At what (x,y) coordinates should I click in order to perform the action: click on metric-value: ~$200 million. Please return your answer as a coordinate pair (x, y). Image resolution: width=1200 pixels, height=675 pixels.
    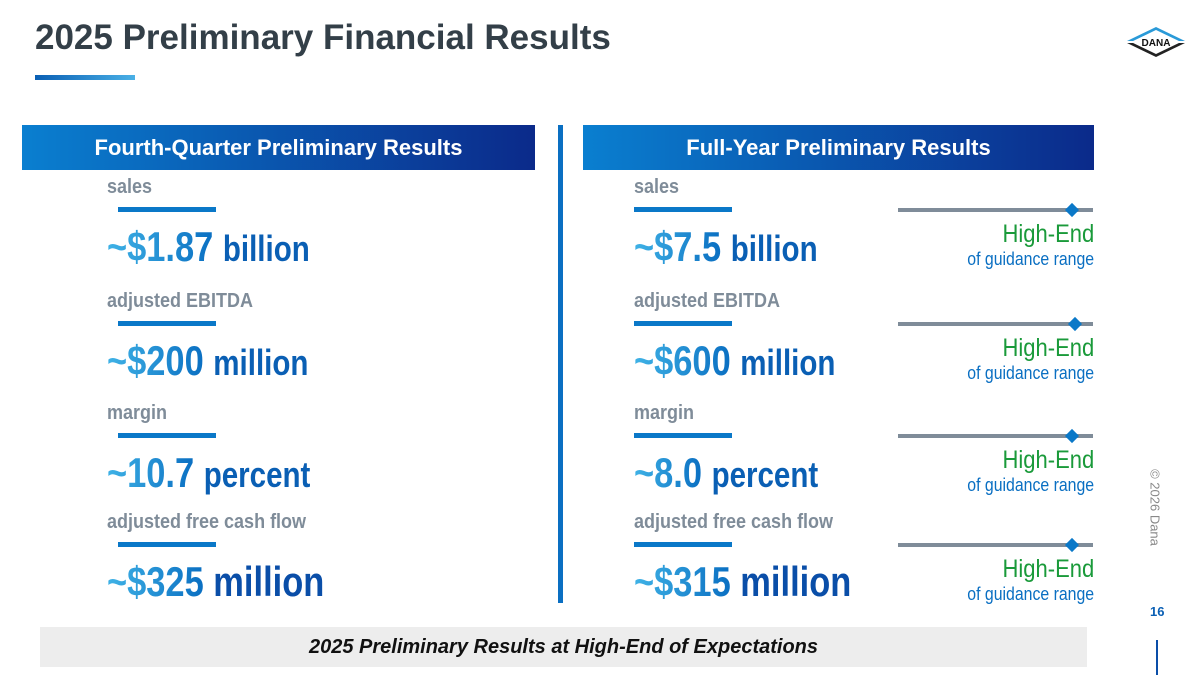
    Looking at the image, I should click on (207, 361).